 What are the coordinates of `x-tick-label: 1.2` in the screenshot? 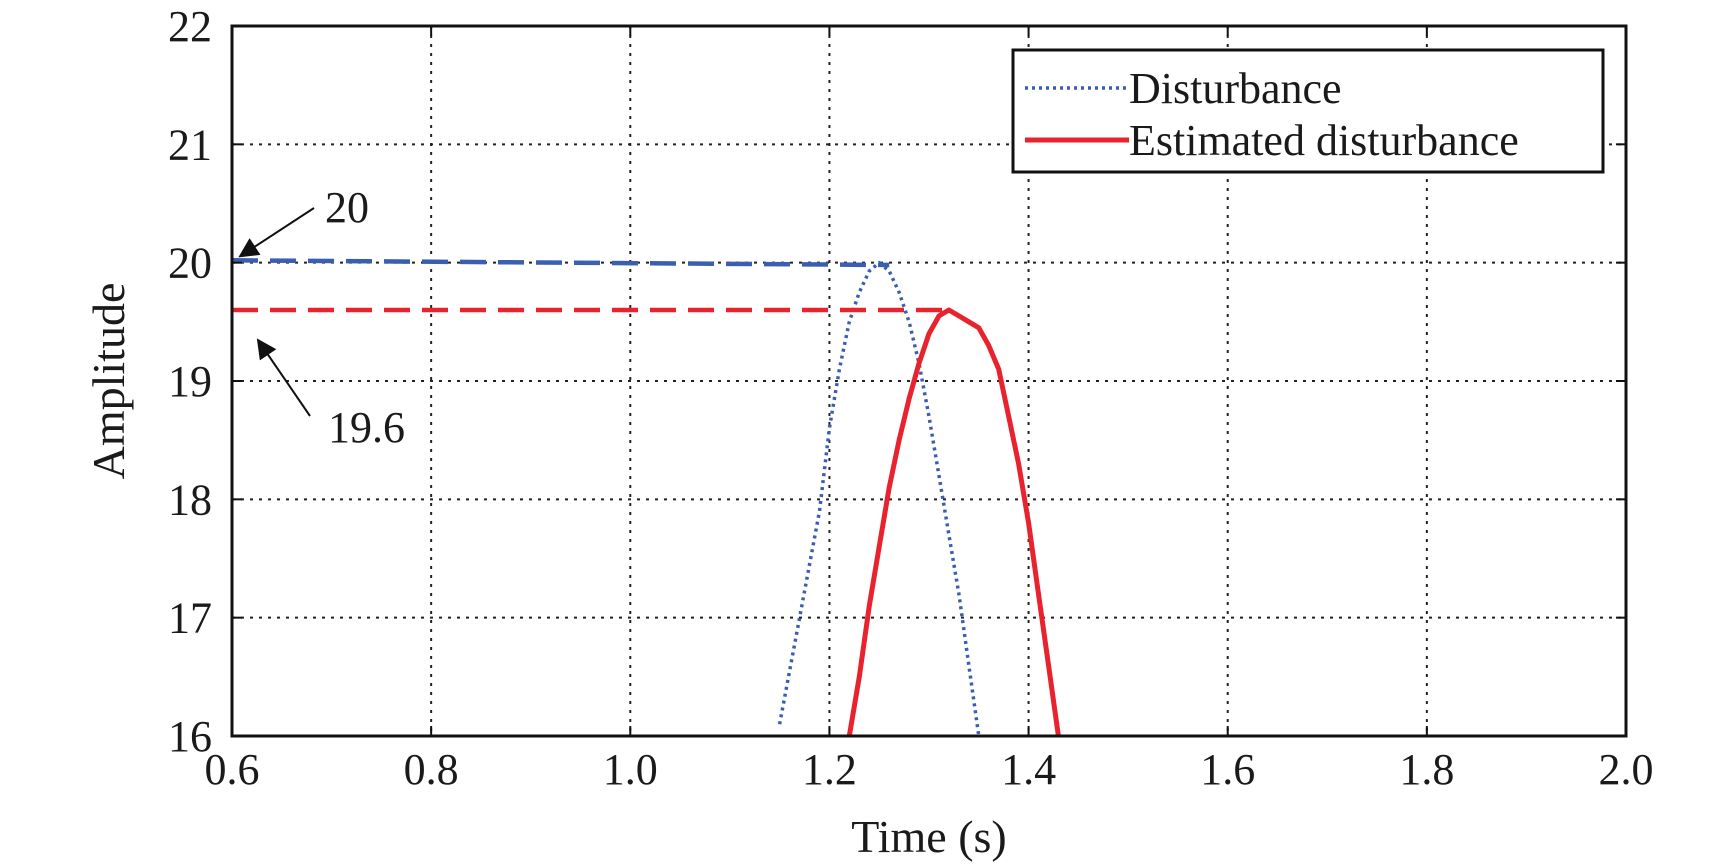 It's located at (829, 769).